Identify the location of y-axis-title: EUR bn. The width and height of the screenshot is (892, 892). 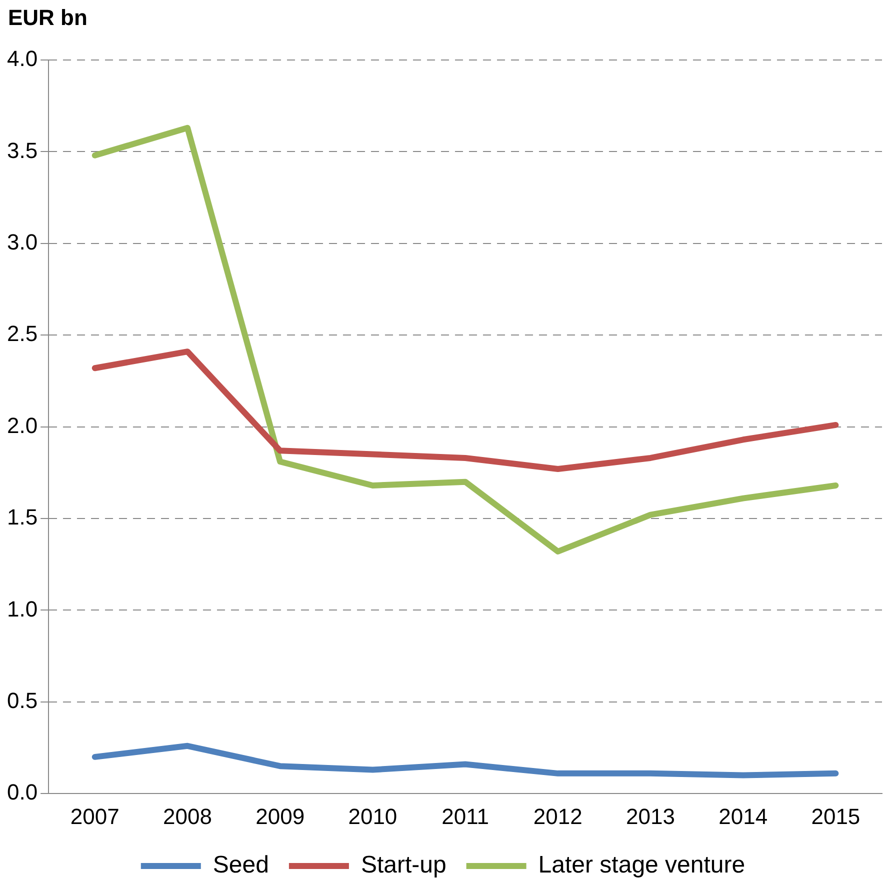
(48, 17).